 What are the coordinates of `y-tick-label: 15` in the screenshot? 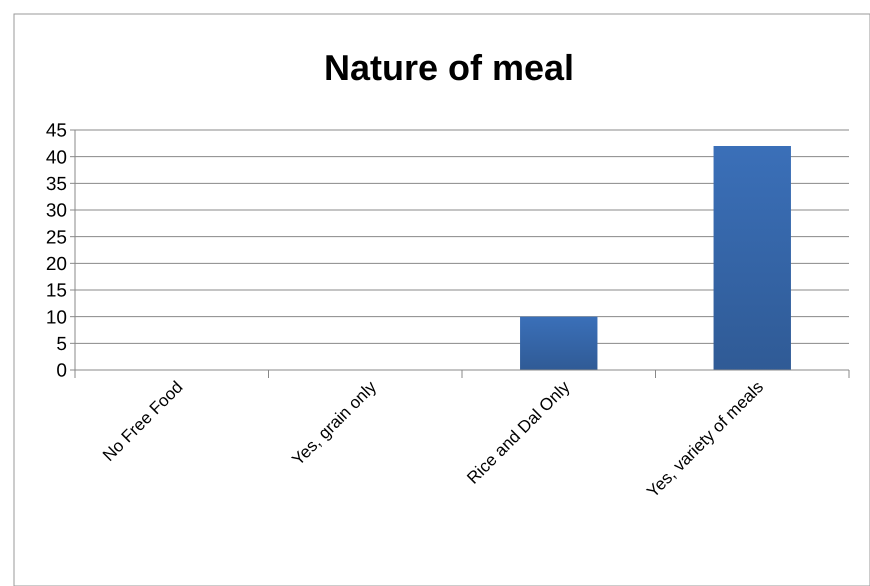 It's located at (56, 291).